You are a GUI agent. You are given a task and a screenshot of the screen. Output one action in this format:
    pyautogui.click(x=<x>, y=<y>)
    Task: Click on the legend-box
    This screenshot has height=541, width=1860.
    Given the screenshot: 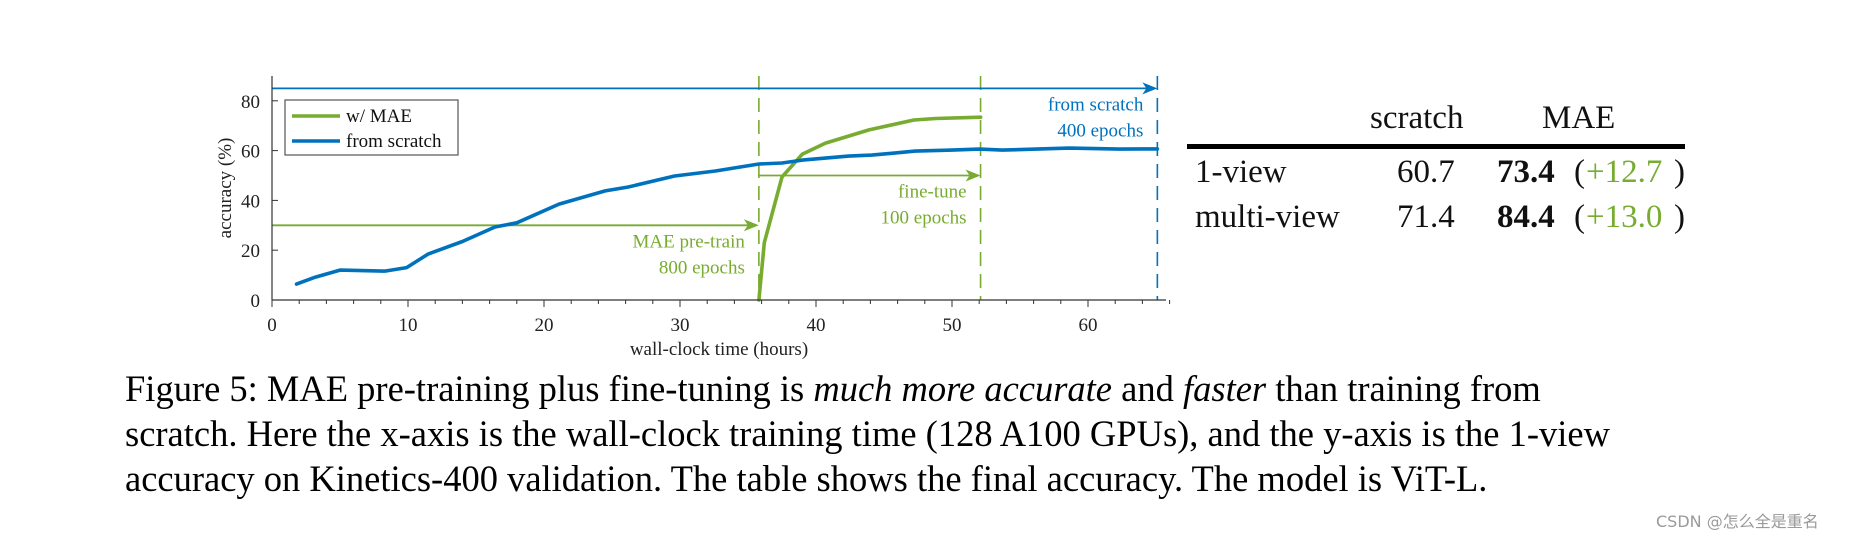 What is the action you would take?
    pyautogui.click(x=371, y=127)
    